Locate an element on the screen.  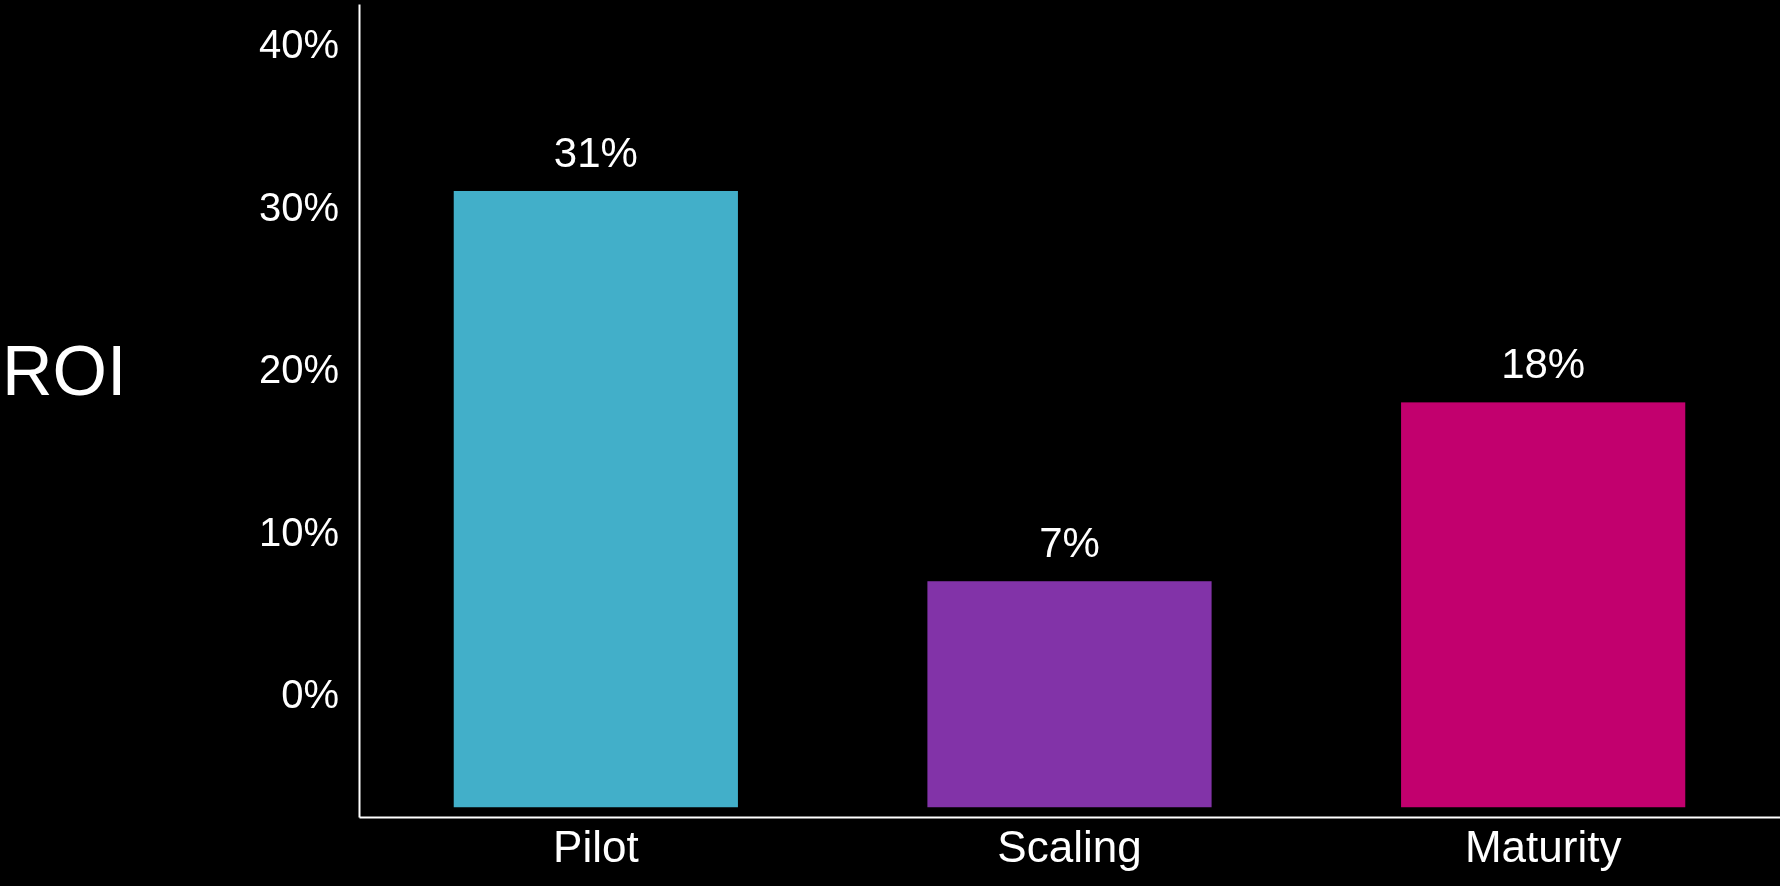
y-tick-label: 20% is located at coordinates (298, 369).